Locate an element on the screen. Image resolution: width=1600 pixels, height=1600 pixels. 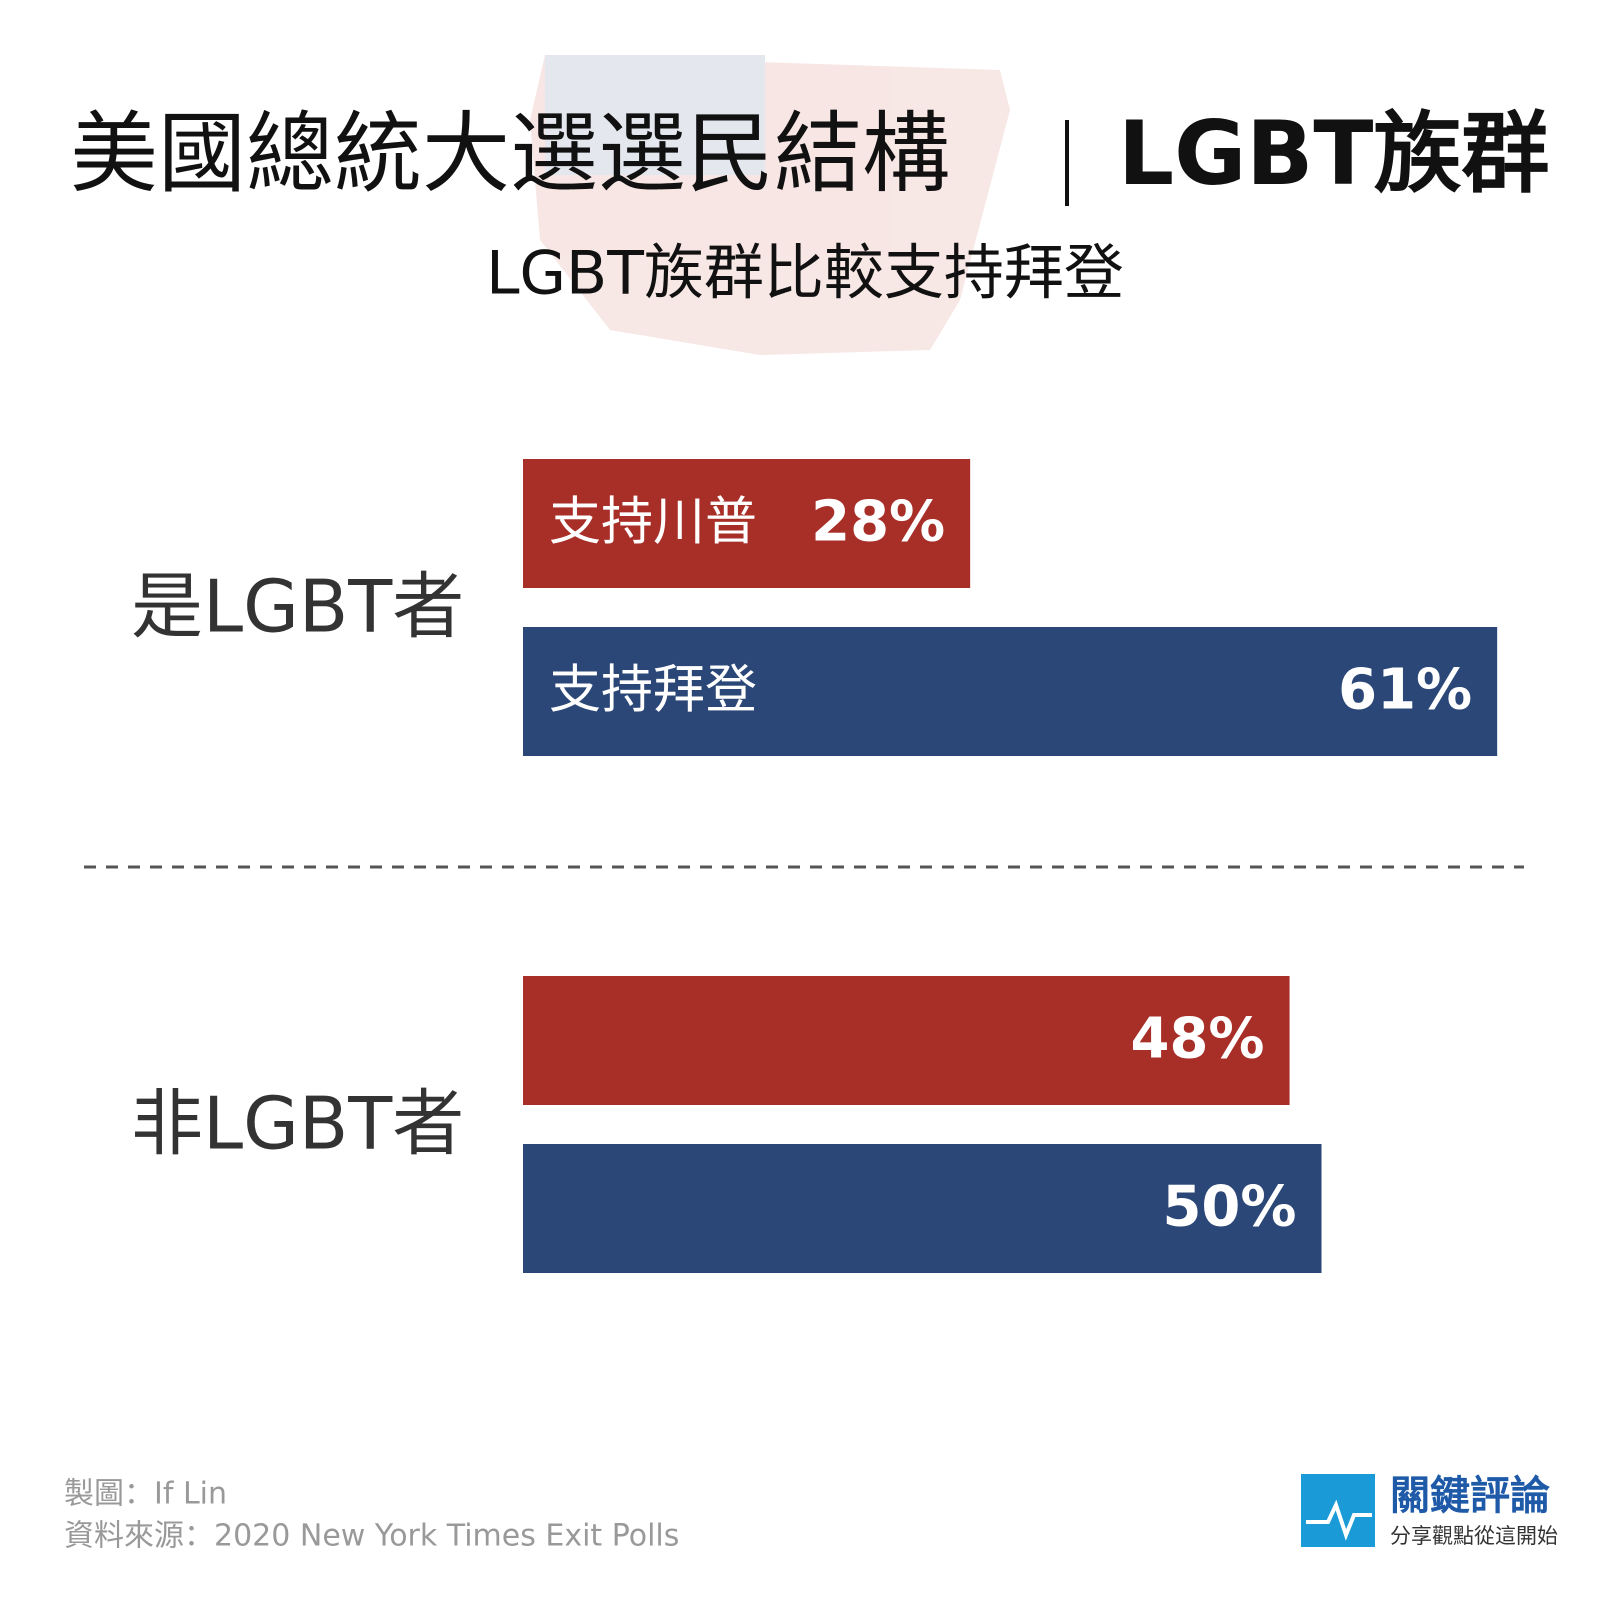
value-label: 48% is located at coordinates (1198, 1039).